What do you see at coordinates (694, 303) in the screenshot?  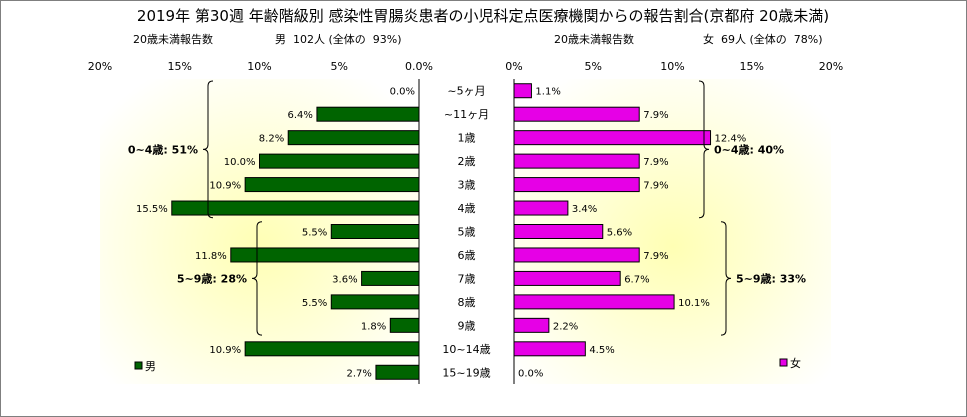 I see `female-bar-value-label: 10.1%` at bounding box center [694, 303].